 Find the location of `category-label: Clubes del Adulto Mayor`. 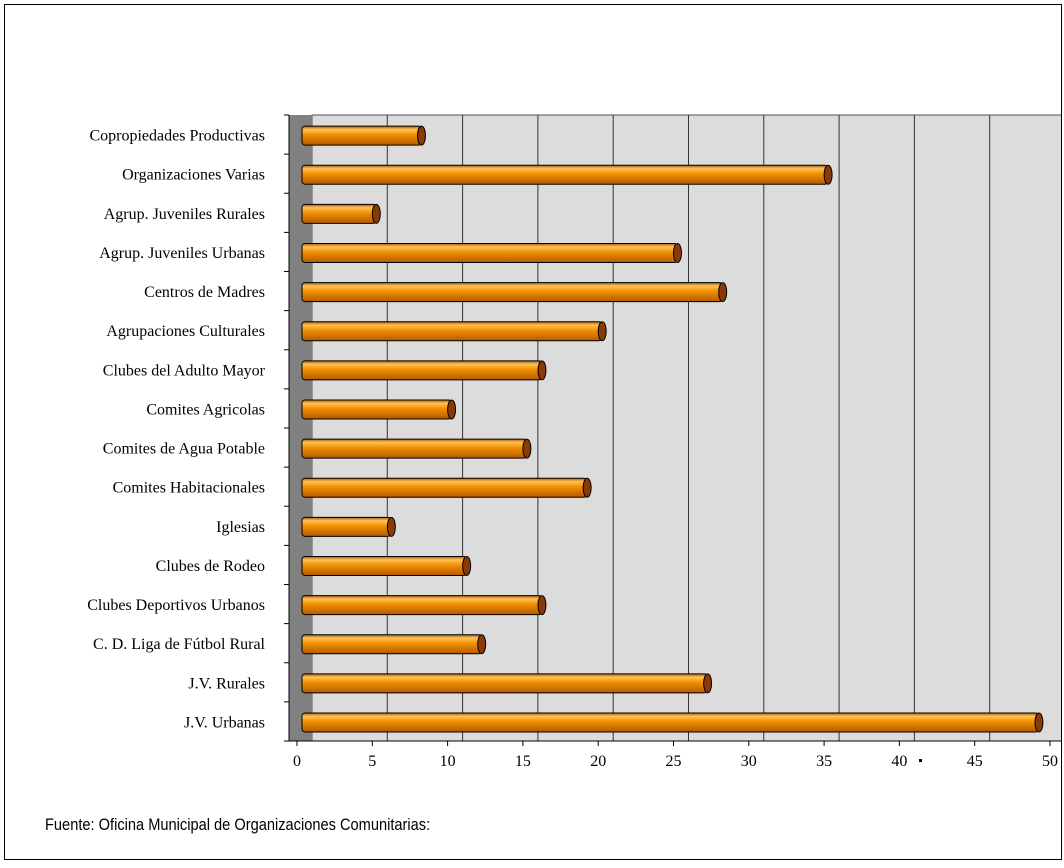

category-label: Clubes del Adulto Mayor is located at coordinates (184, 370).